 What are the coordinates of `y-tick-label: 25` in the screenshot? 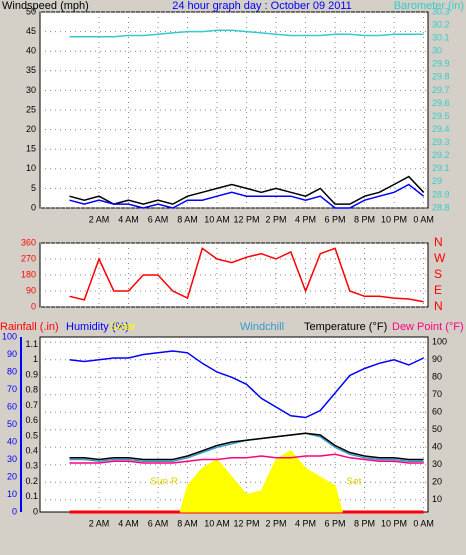 It's located at (31, 109).